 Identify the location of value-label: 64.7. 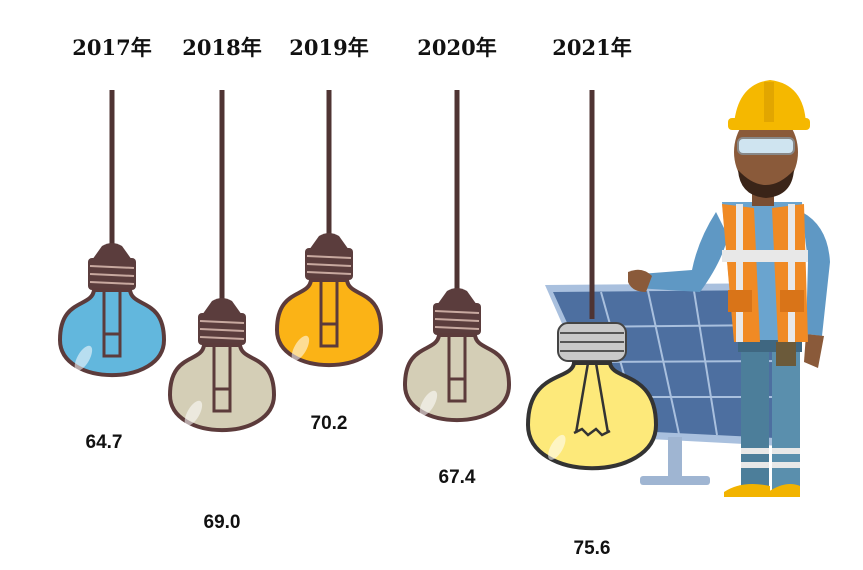
(104, 442).